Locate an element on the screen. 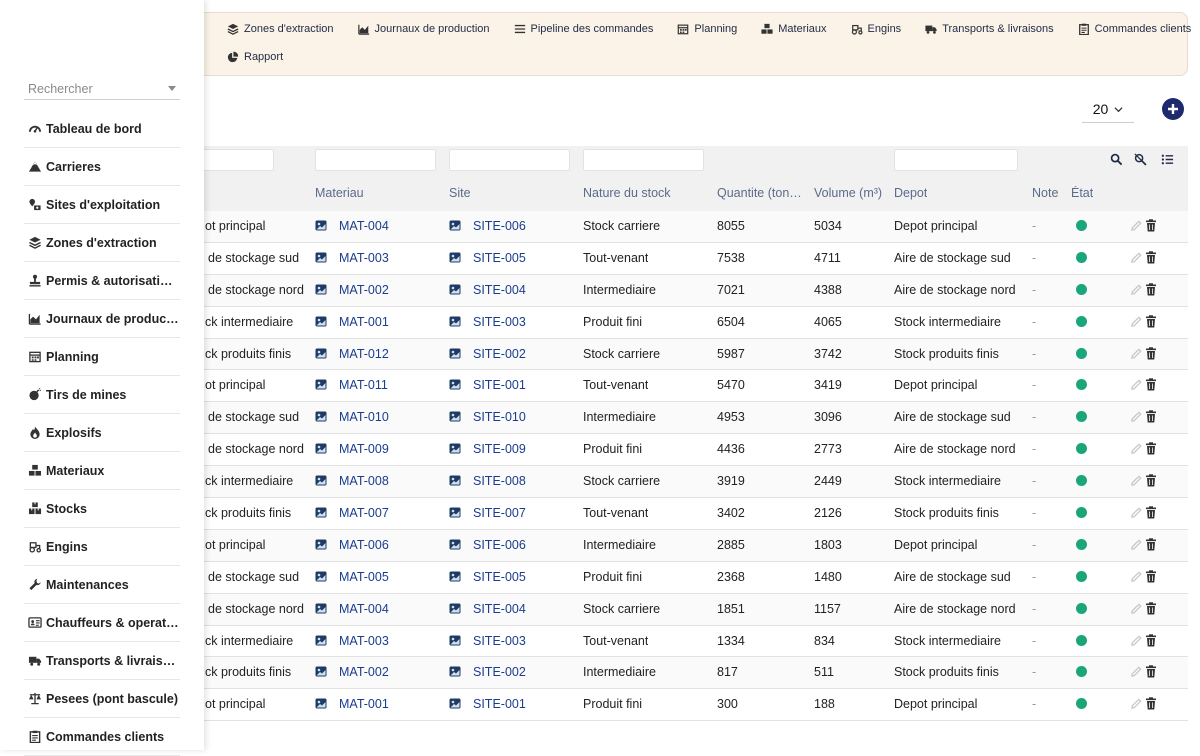  cell-materiau-link: MAT-010 is located at coordinates (364, 417).